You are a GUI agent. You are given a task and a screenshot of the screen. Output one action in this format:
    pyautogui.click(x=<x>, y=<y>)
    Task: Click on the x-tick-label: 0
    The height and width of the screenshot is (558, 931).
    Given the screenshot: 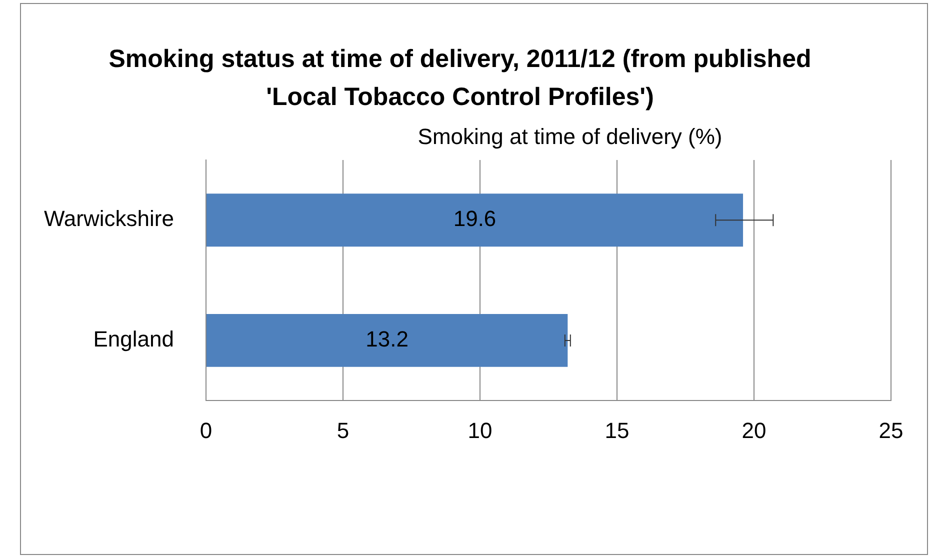 What is the action you would take?
    pyautogui.click(x=206, y=430)
    